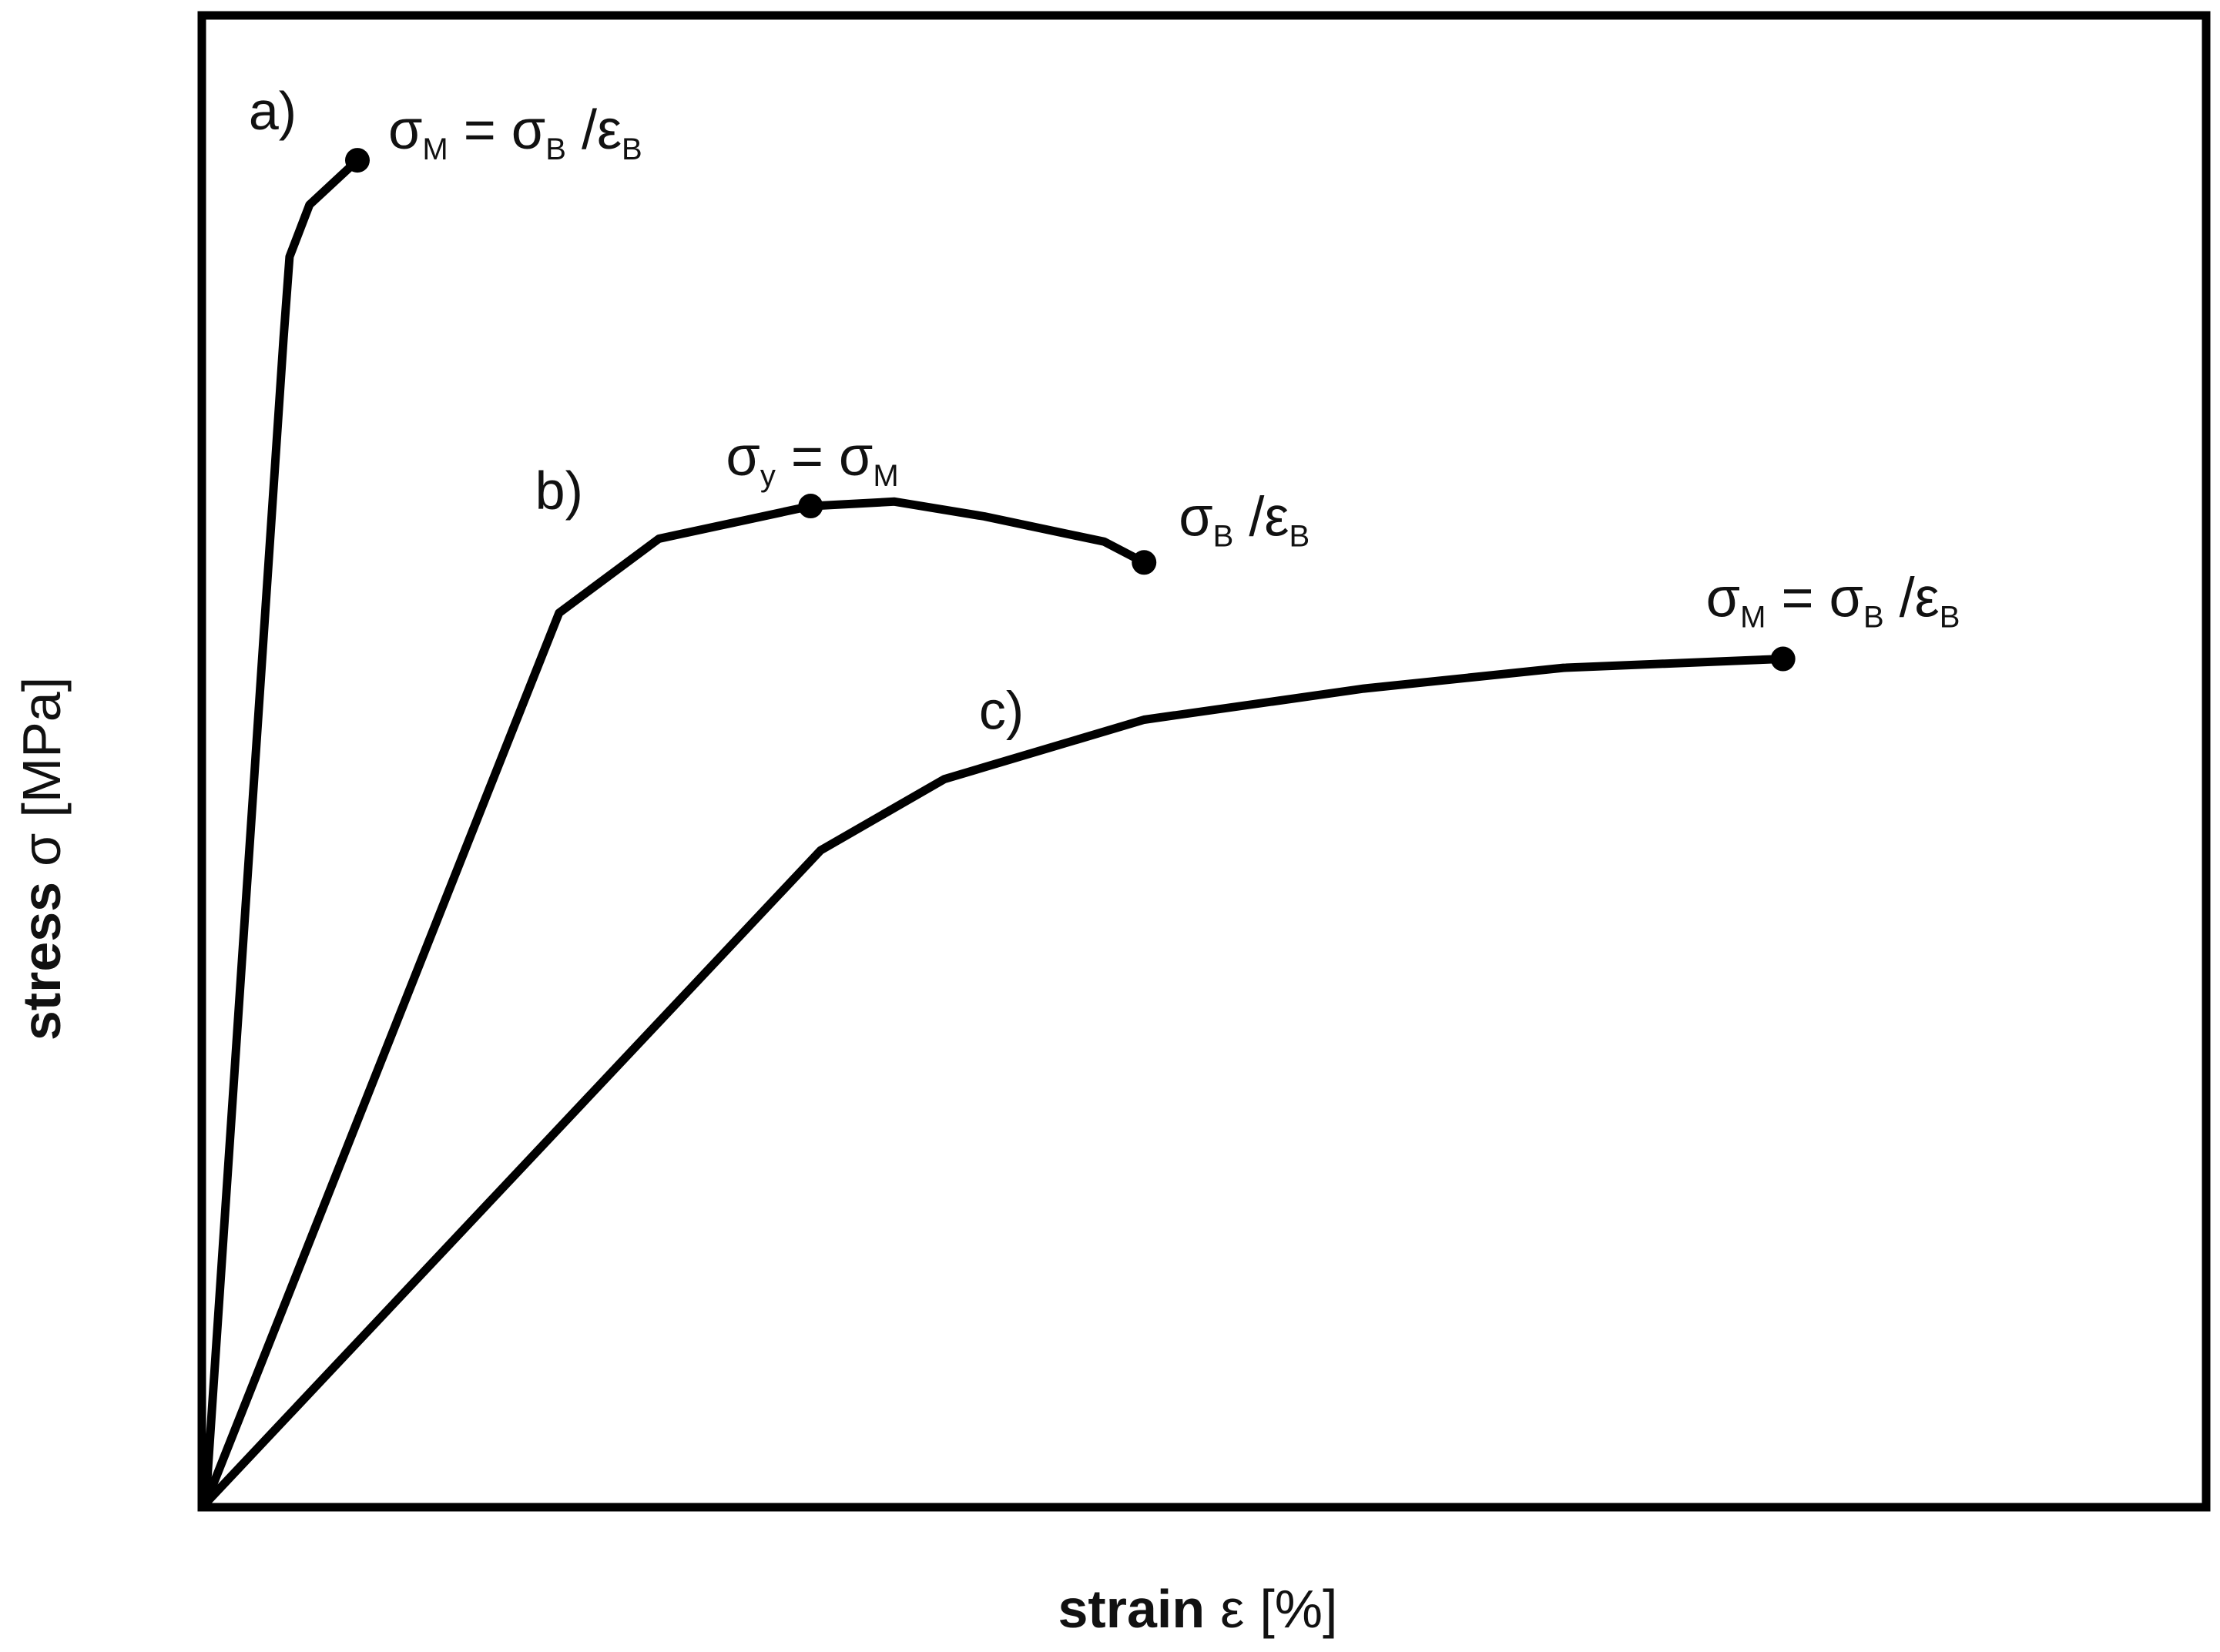 The width and height of the screenshot is (2220, 1652). What do you see at coordinates (515, 132) in the screenshot?
I see `annotation-a-0: σM = σB /εB` at bounding box center [515, 132].